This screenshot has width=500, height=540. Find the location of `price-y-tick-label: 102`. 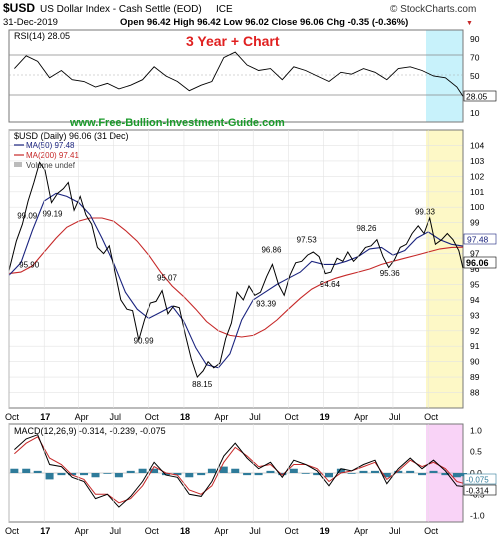

price-y-tick-label: 102 is located at coordinates (477, 176).